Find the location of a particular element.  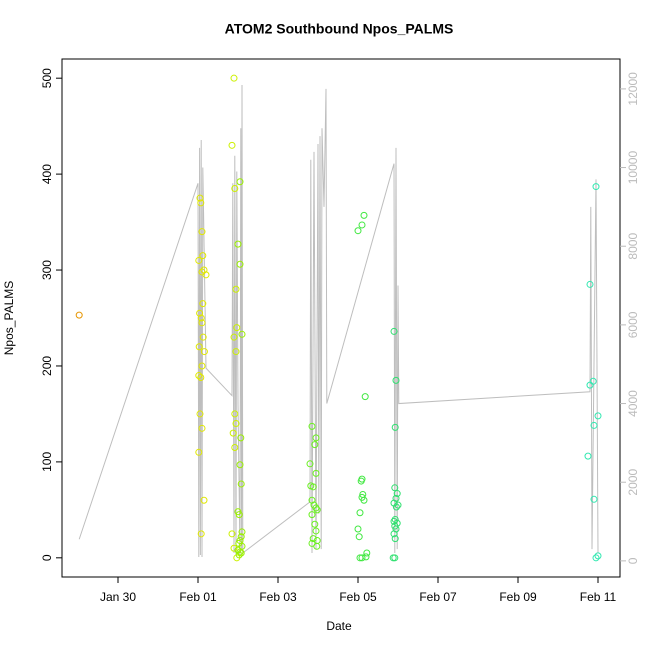

y-tick-label: 500 is located at coordinates (47, 78).